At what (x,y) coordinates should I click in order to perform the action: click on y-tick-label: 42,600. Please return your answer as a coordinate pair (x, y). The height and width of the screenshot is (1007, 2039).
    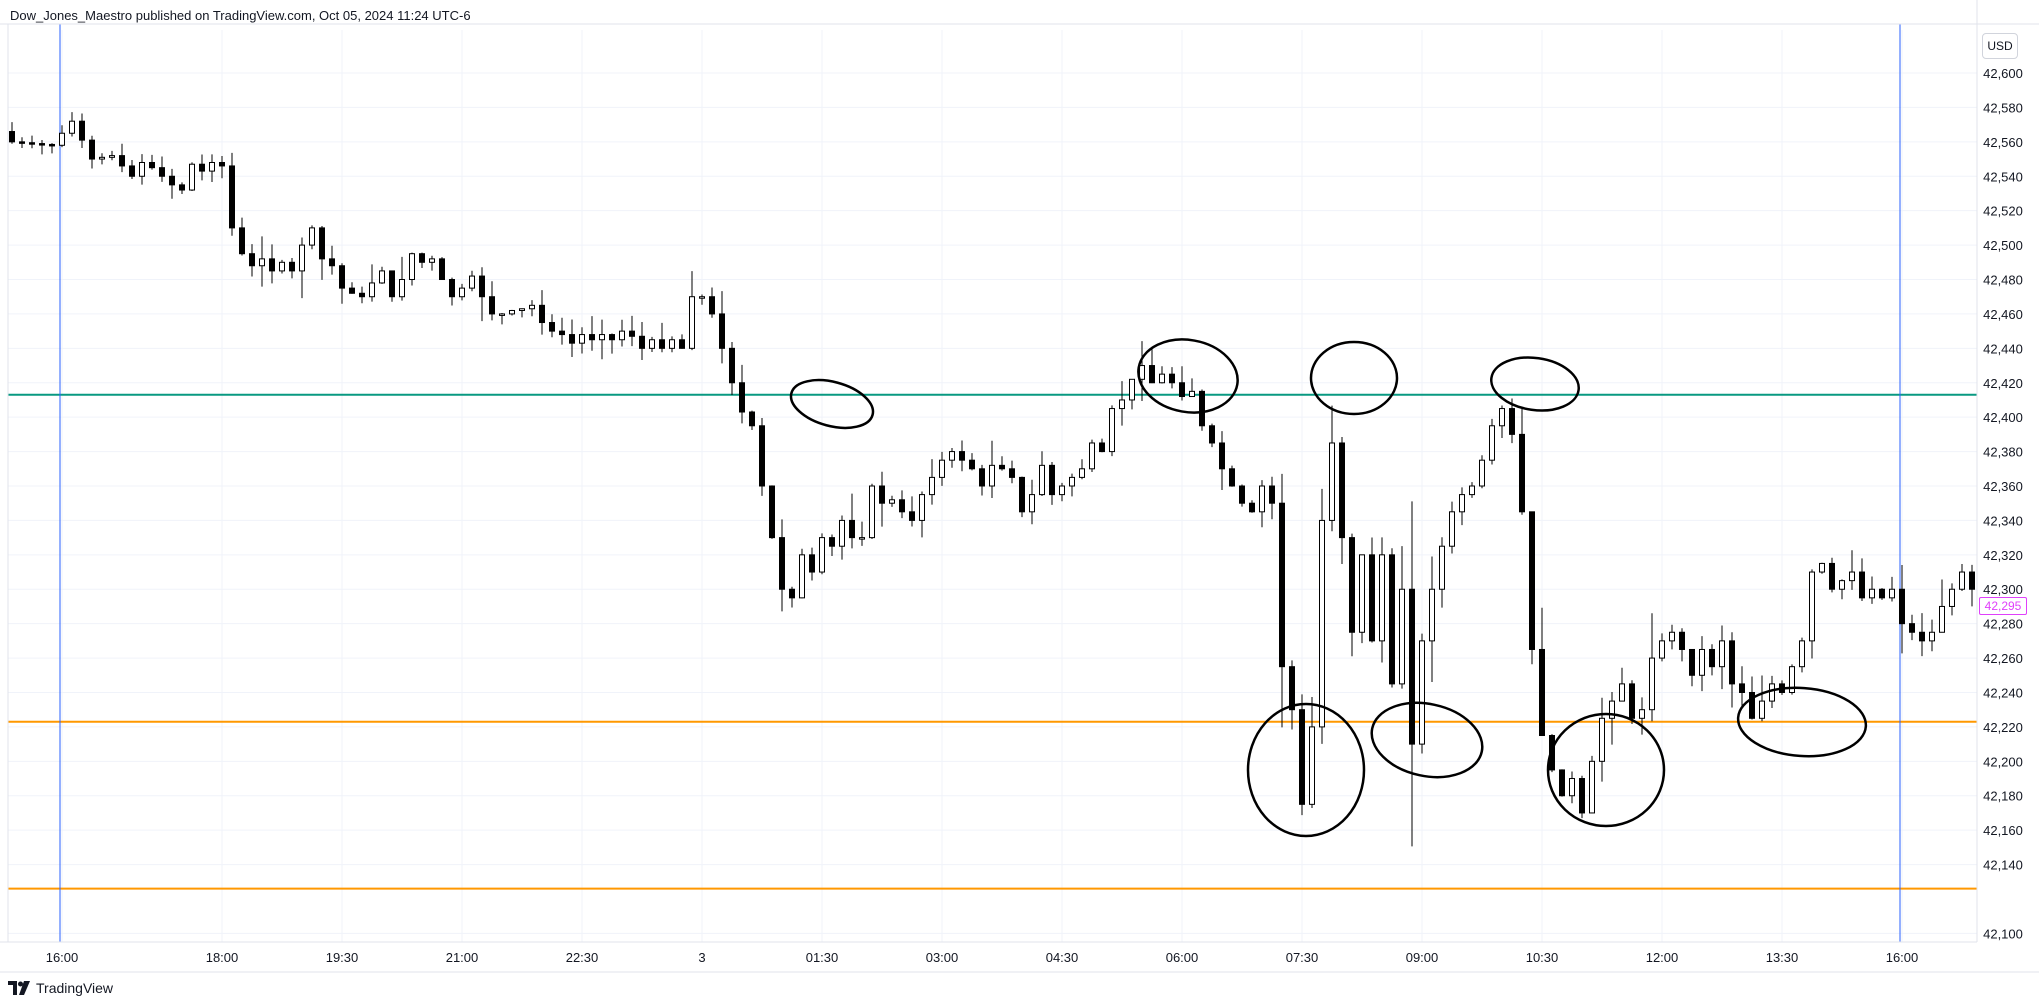
    Looking at the image, I should click on (2003, 73).